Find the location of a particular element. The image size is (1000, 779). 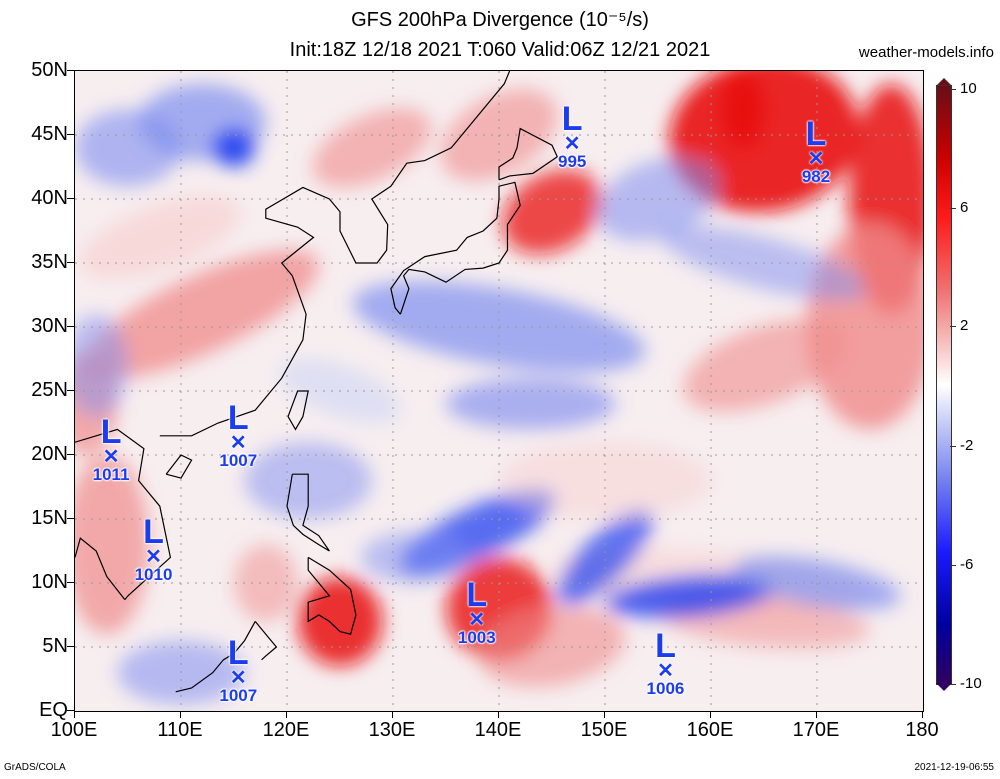

low-pressure-center: L ✕ 1003 is located at coordinates (477, 611).